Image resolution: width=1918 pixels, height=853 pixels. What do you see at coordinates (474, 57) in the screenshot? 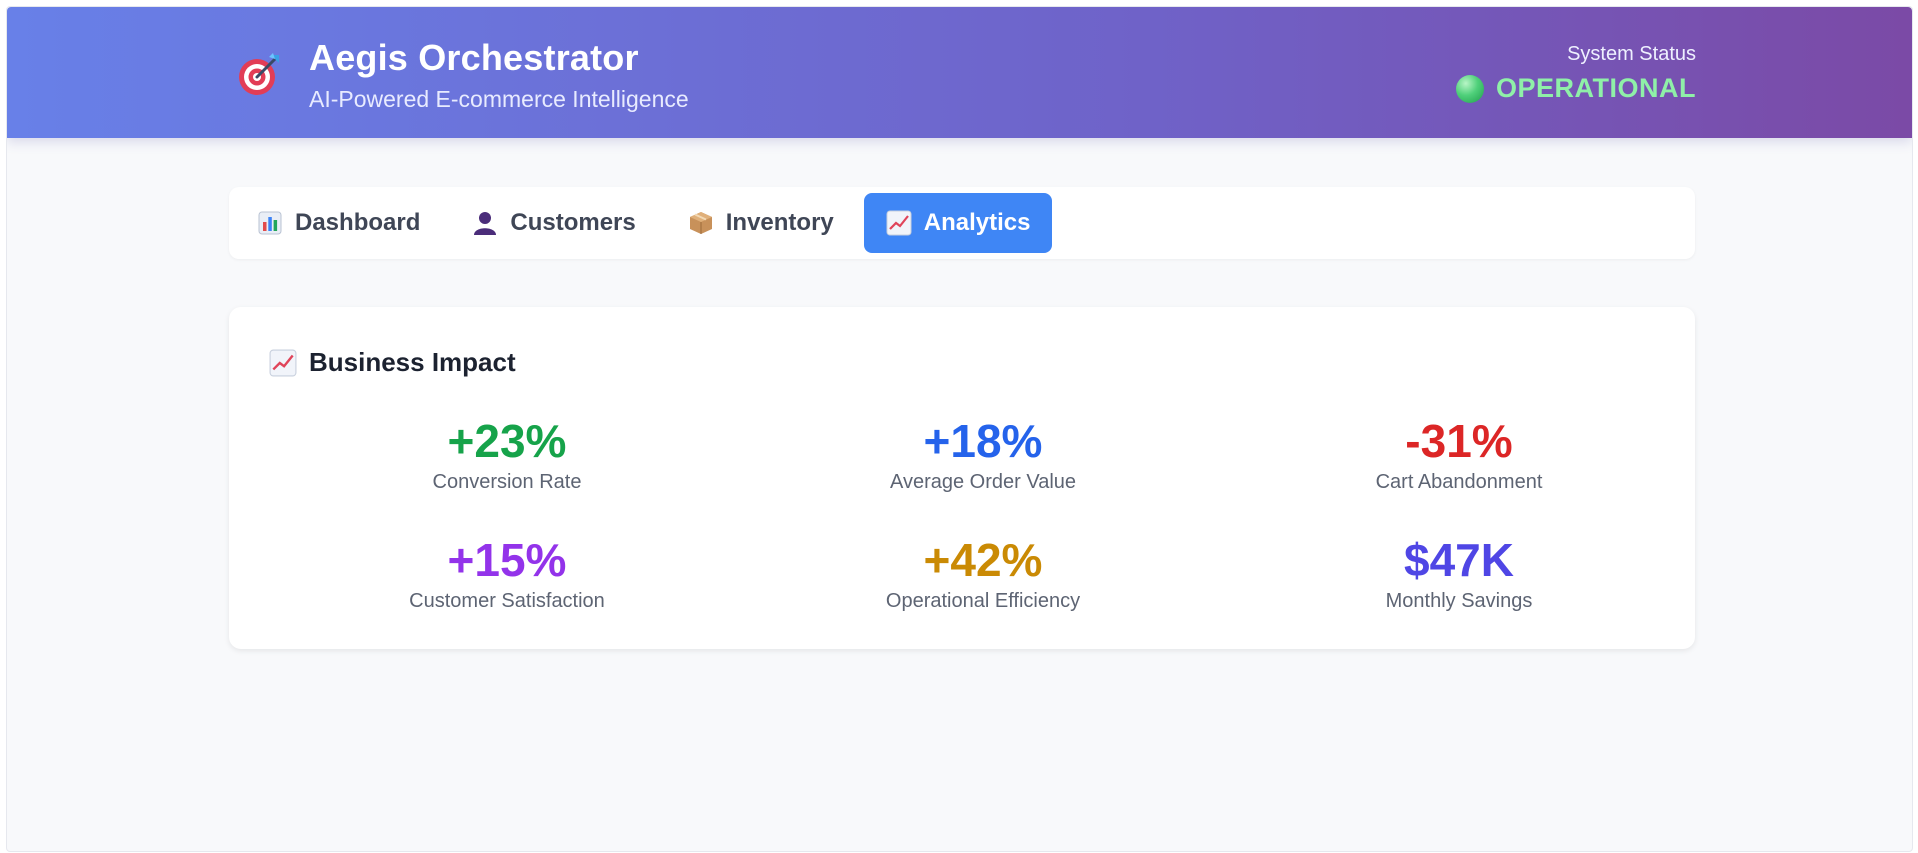
I see `app-title: Aegis Orchestrator` at bounding box center [474, 57].